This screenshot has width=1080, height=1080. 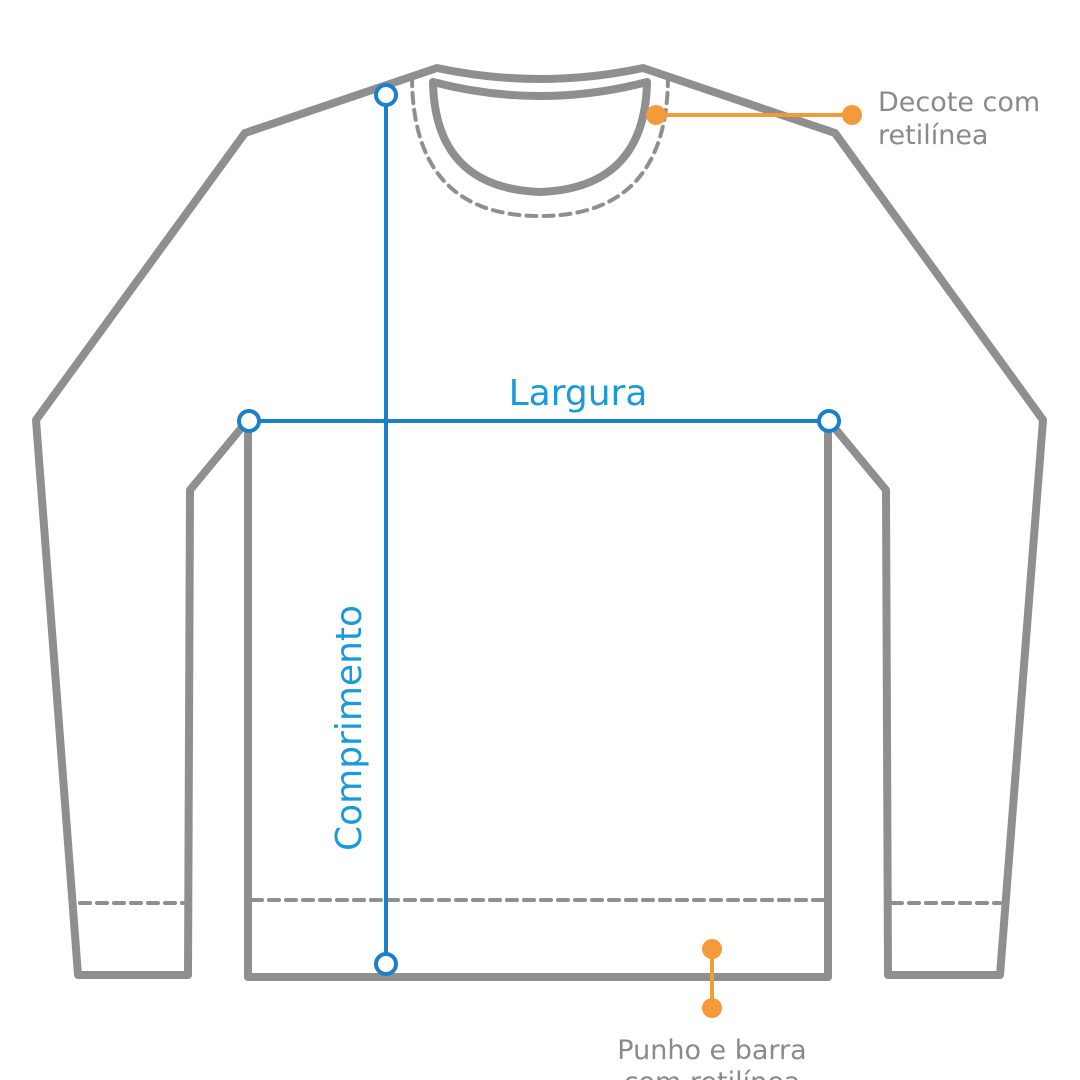 I want to click on width-label: Largura, so click(x=578, y=393).